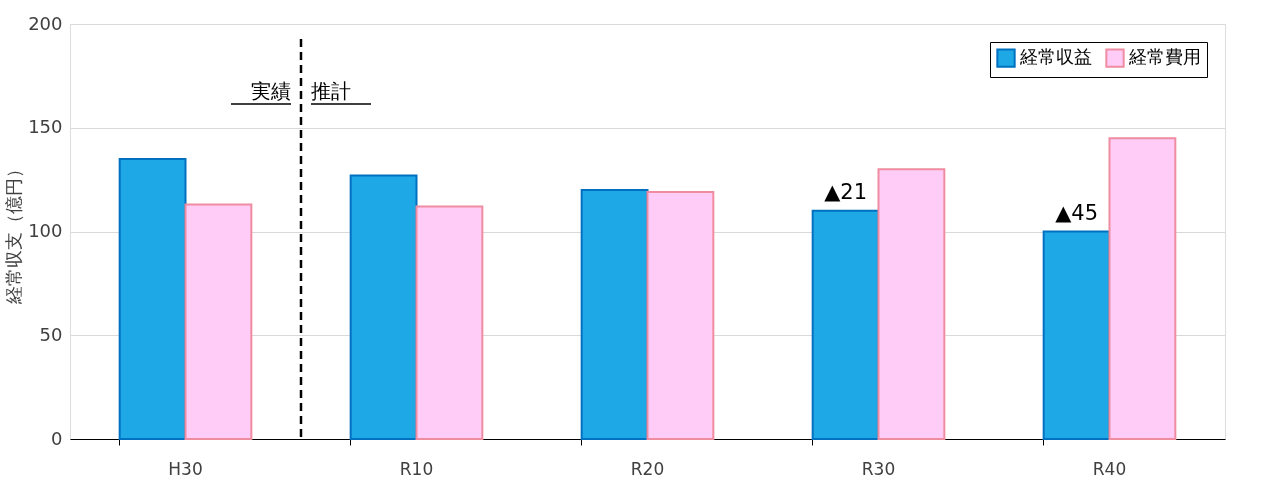 This screenshot has height=486, width=1268. What do you see at coordinates (57, 438) in the screenshot?
I see `y-tick-label: 0` at bounding box center [57, 438].